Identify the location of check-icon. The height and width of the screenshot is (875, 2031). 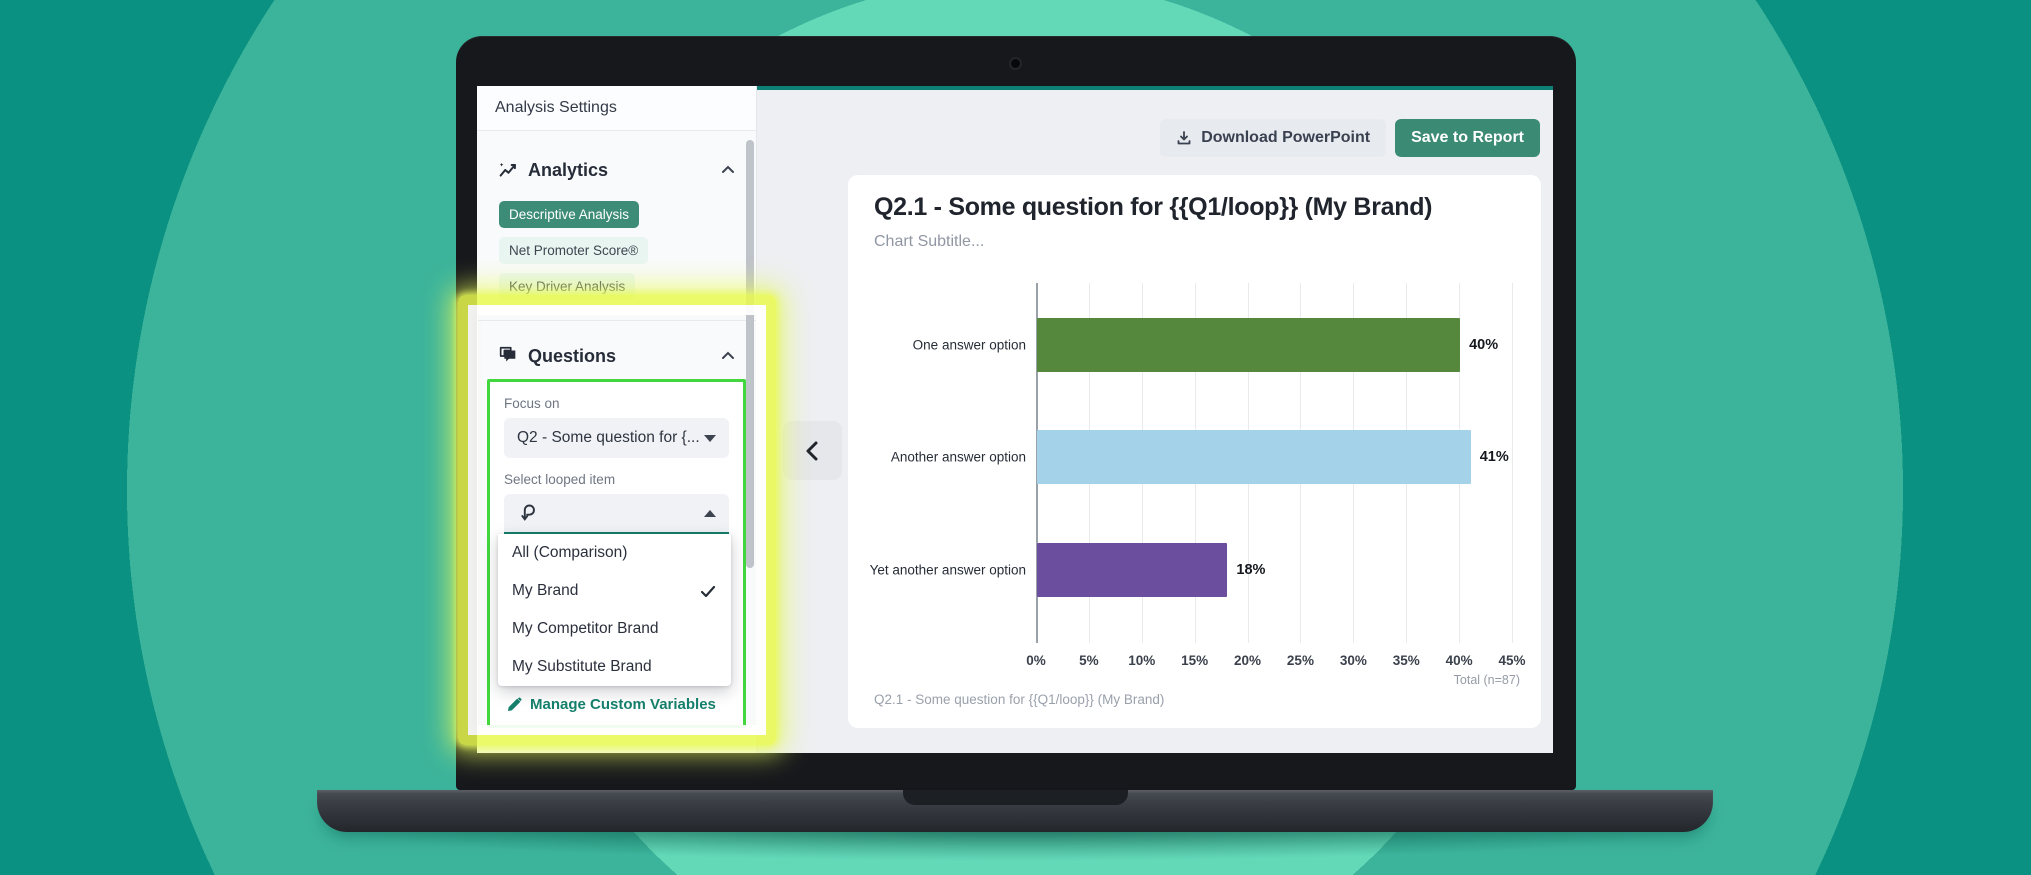
(708, 591).